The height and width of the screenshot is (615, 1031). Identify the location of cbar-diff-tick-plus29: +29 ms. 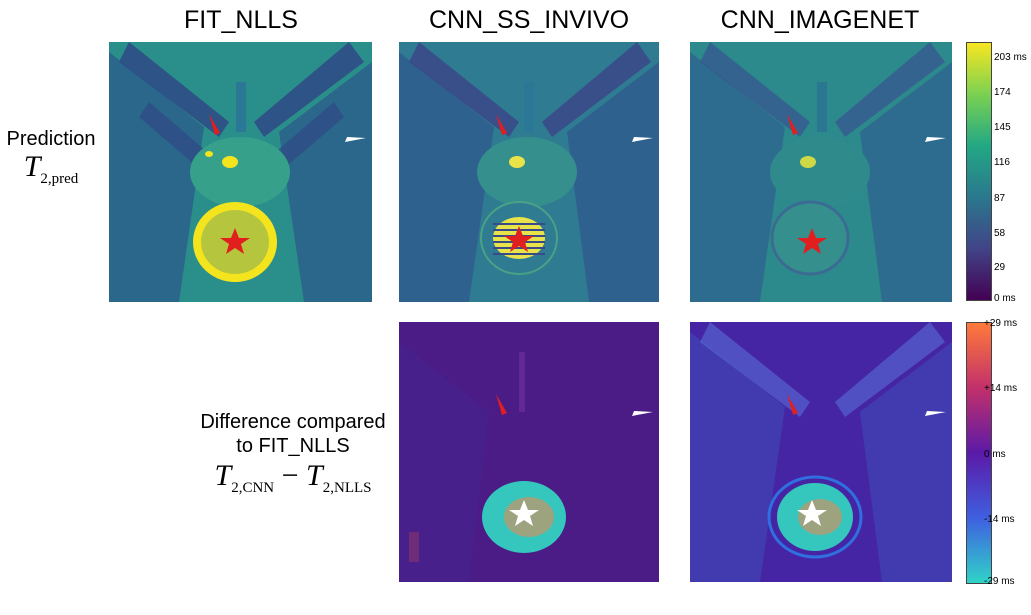
(1001, 323).